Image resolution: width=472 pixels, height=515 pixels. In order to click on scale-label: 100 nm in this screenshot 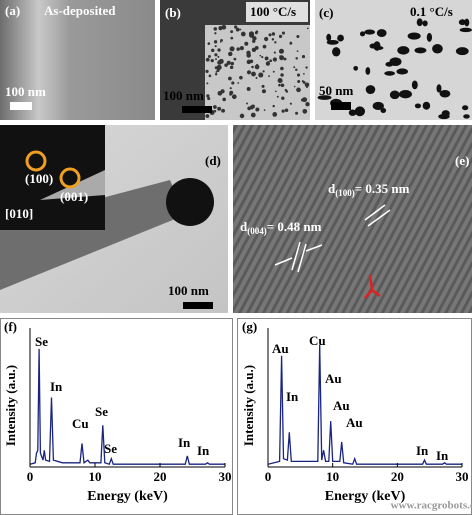, I will do `click(188, 290)`.